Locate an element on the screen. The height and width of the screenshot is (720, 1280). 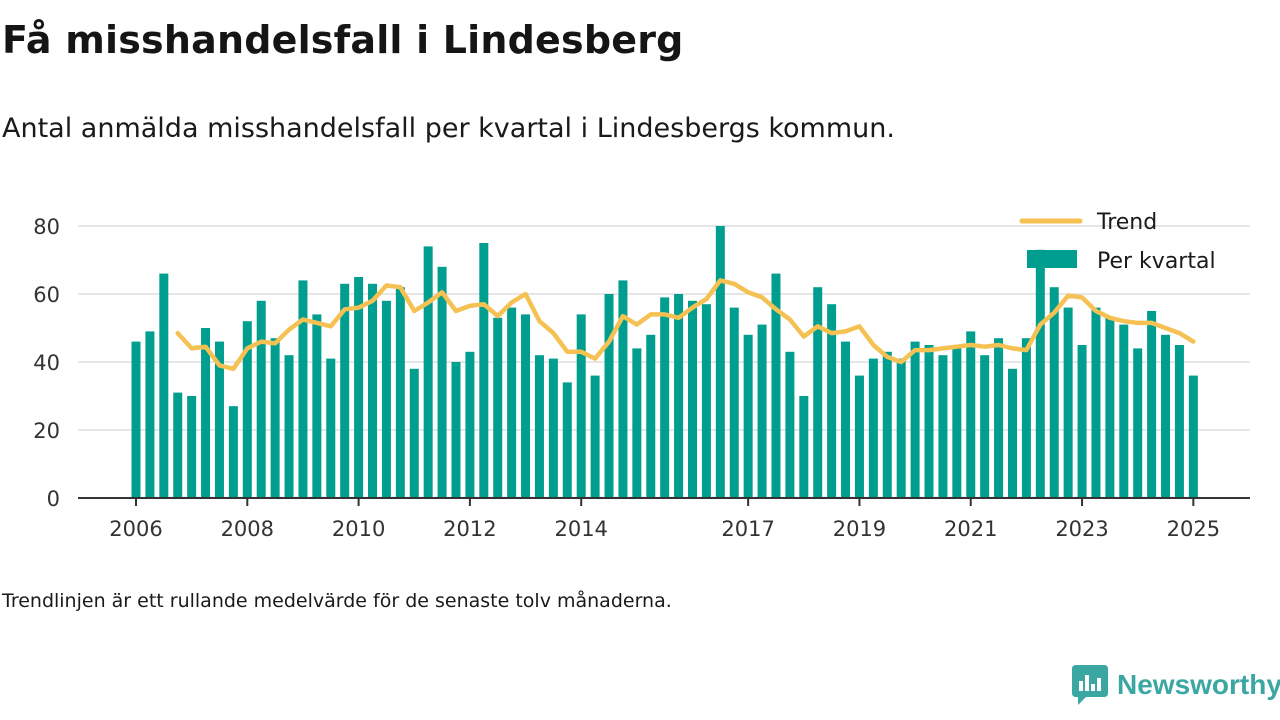
x-tick-label-2014: 2014 is located at coordinates (580, 529).